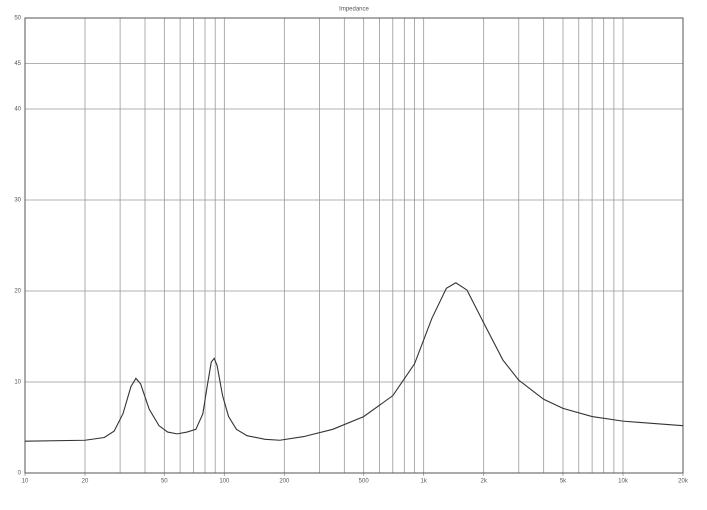 The height and width of the screenshot is (510, 707). What do you see at coordinates (364, 482) in the screenshot?
I see `x-tick-label: 500` at bounding box center [364, 482].